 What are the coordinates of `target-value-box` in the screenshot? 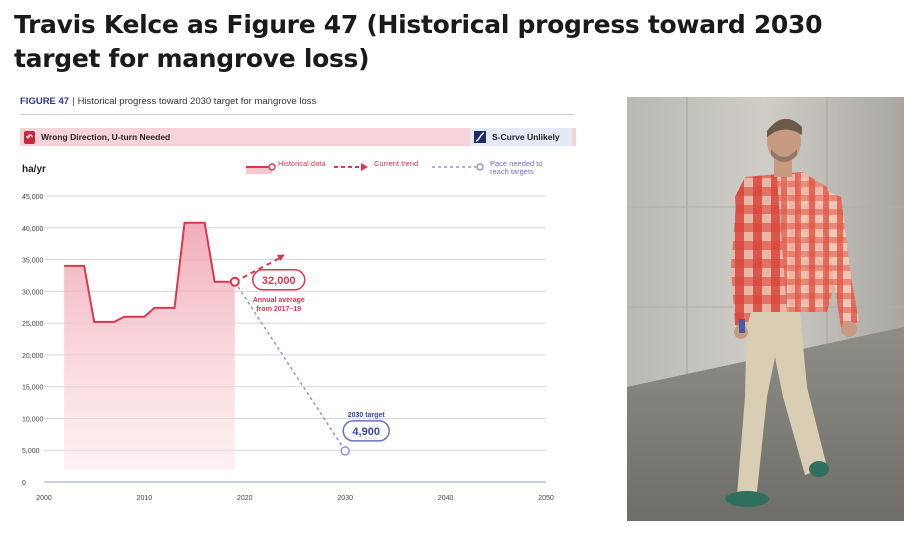 It's located at (366, 431).